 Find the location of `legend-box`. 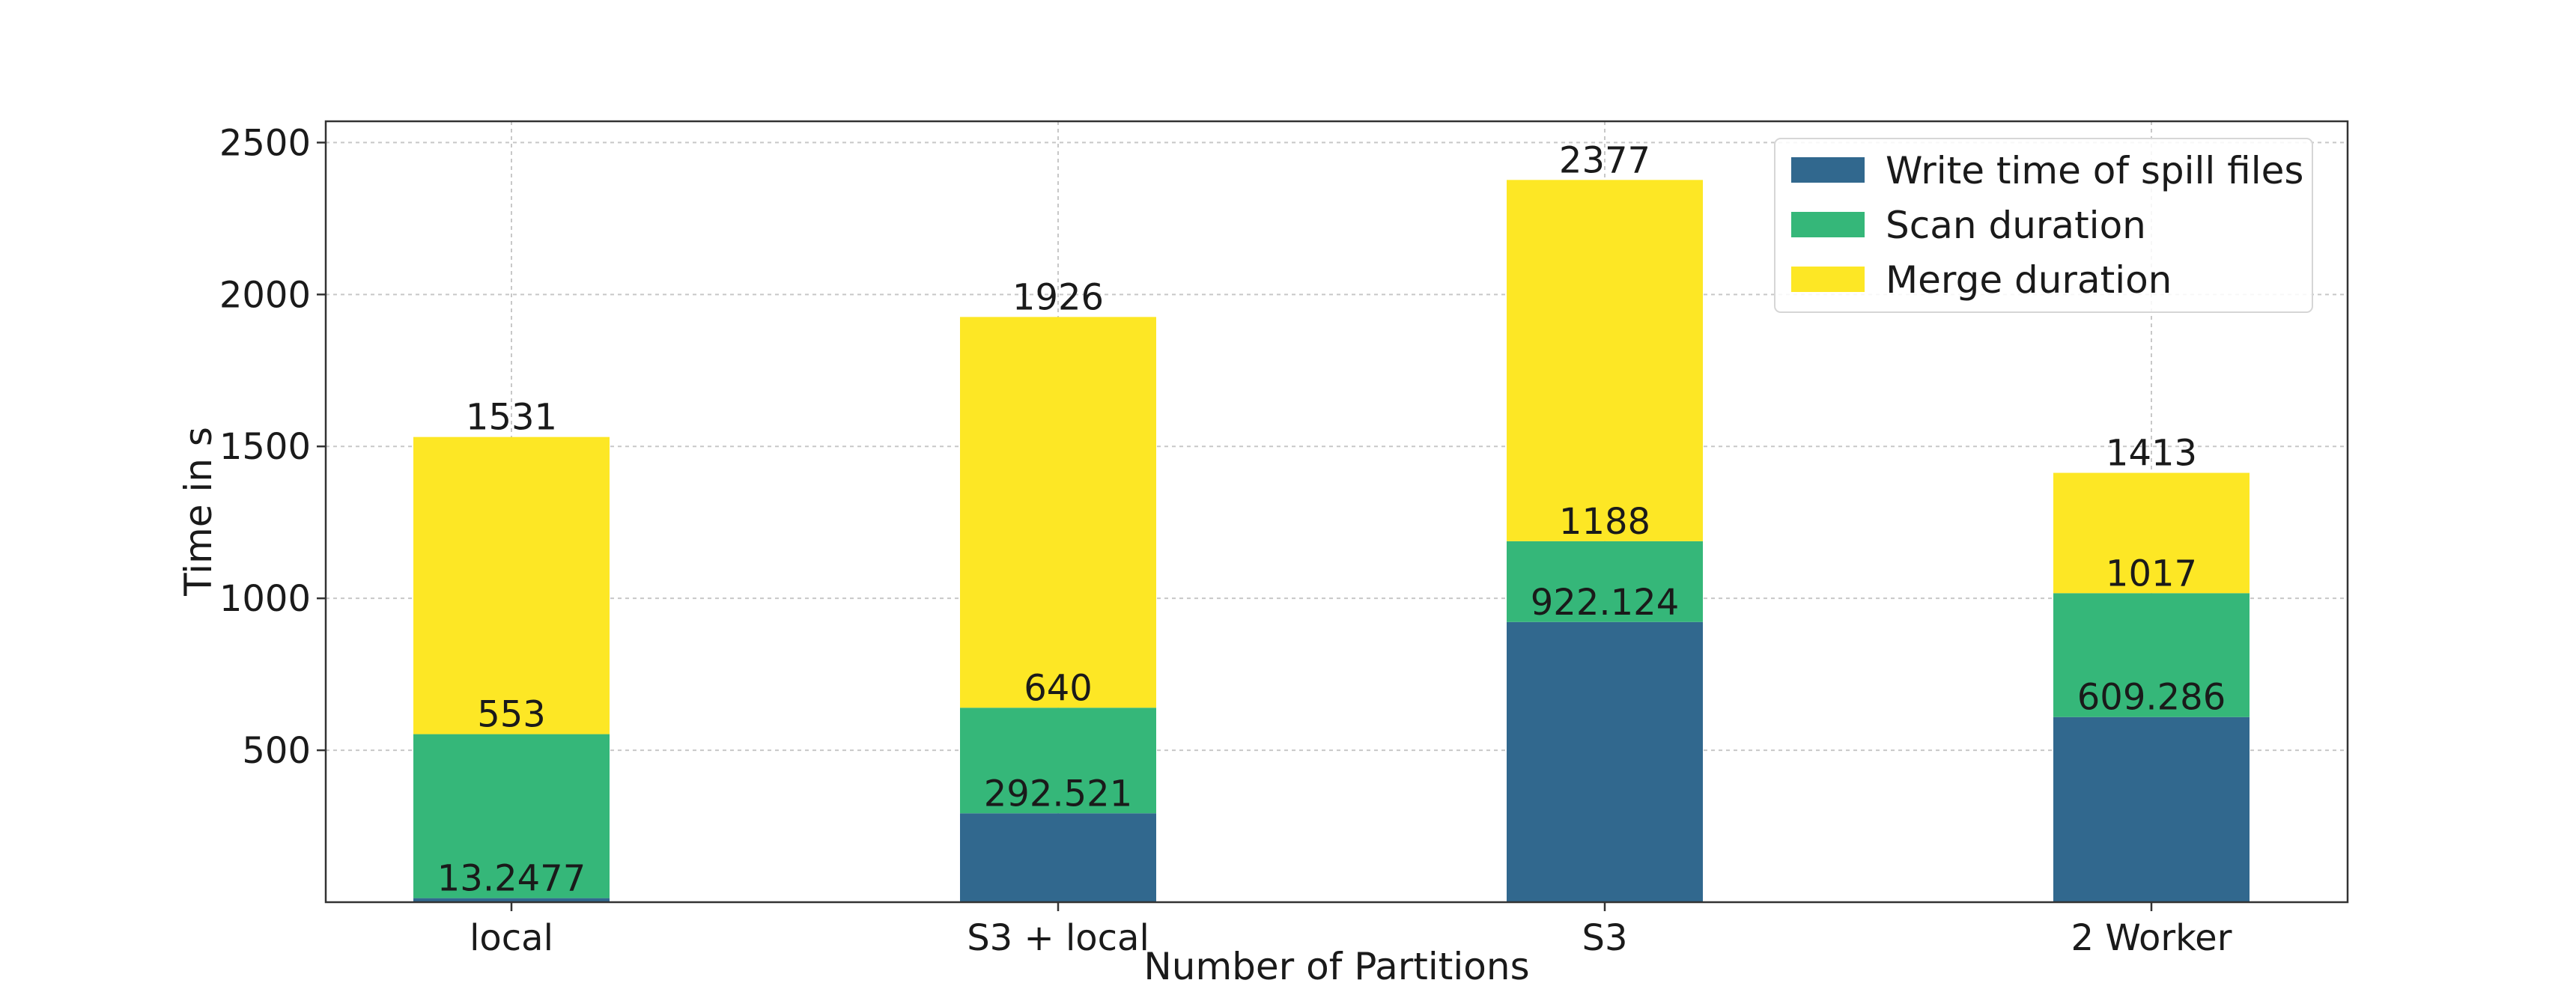

legend-box is located at coordinates (2043, 225).